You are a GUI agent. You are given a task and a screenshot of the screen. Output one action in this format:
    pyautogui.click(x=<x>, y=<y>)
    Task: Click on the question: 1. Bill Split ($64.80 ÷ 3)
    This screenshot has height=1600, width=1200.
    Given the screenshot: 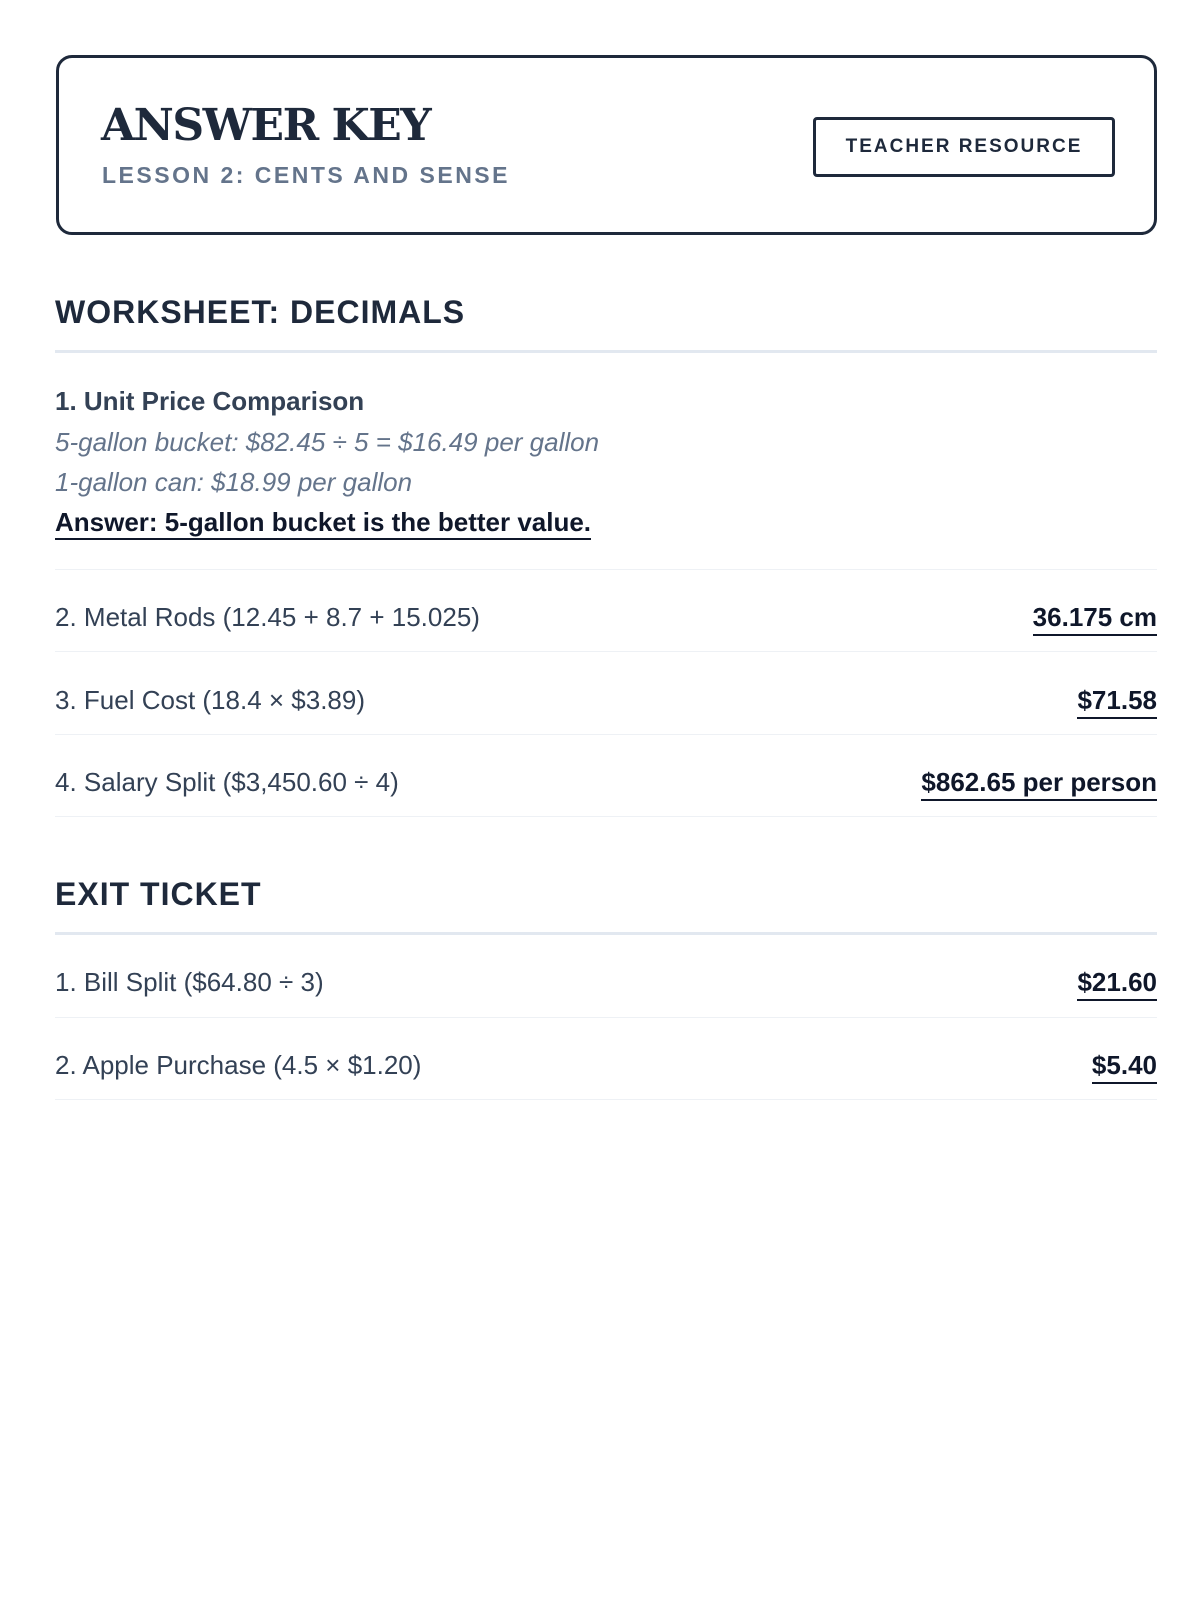 What is the action you would take?
    pyautogui.click(x=189, y=982)
    